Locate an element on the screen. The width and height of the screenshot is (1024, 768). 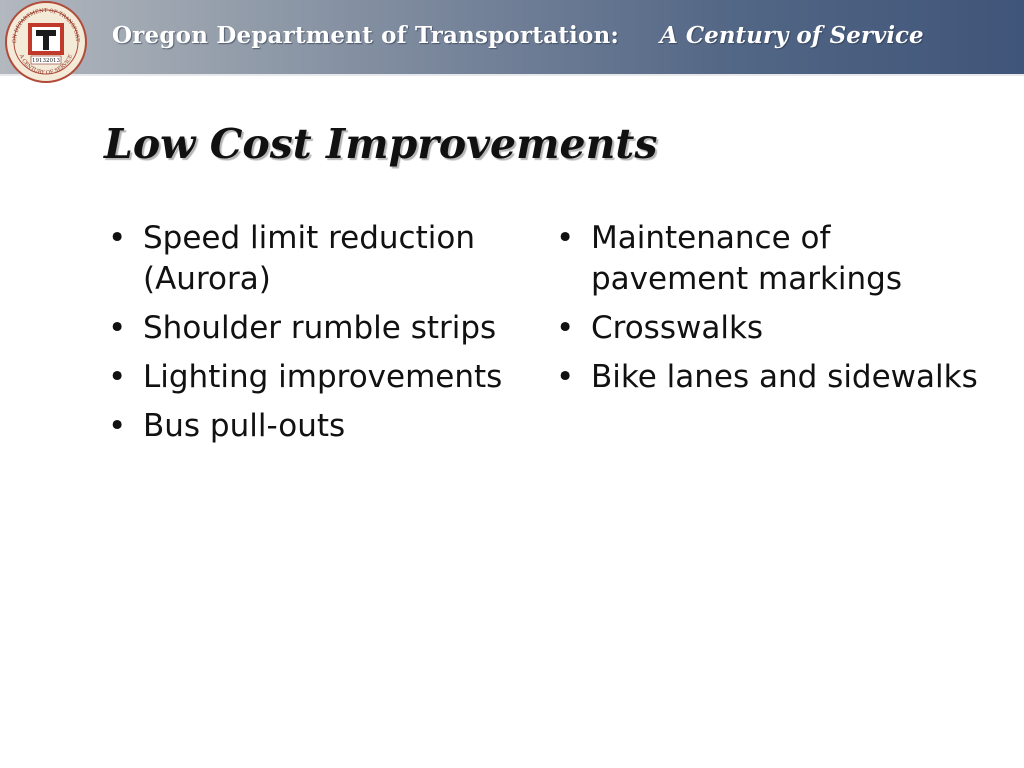
bullet-text: Bike lanes and sidewalks is located at coordinates (784, 377).